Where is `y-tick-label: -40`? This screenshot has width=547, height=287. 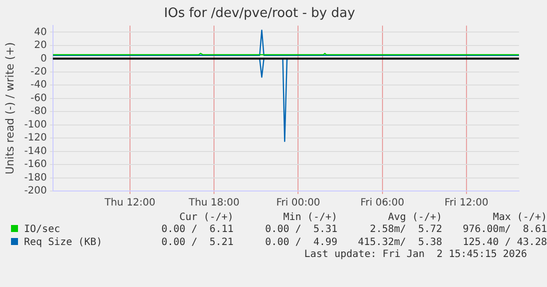 y-tick-label: -40 is located at coordinates (38, 85).